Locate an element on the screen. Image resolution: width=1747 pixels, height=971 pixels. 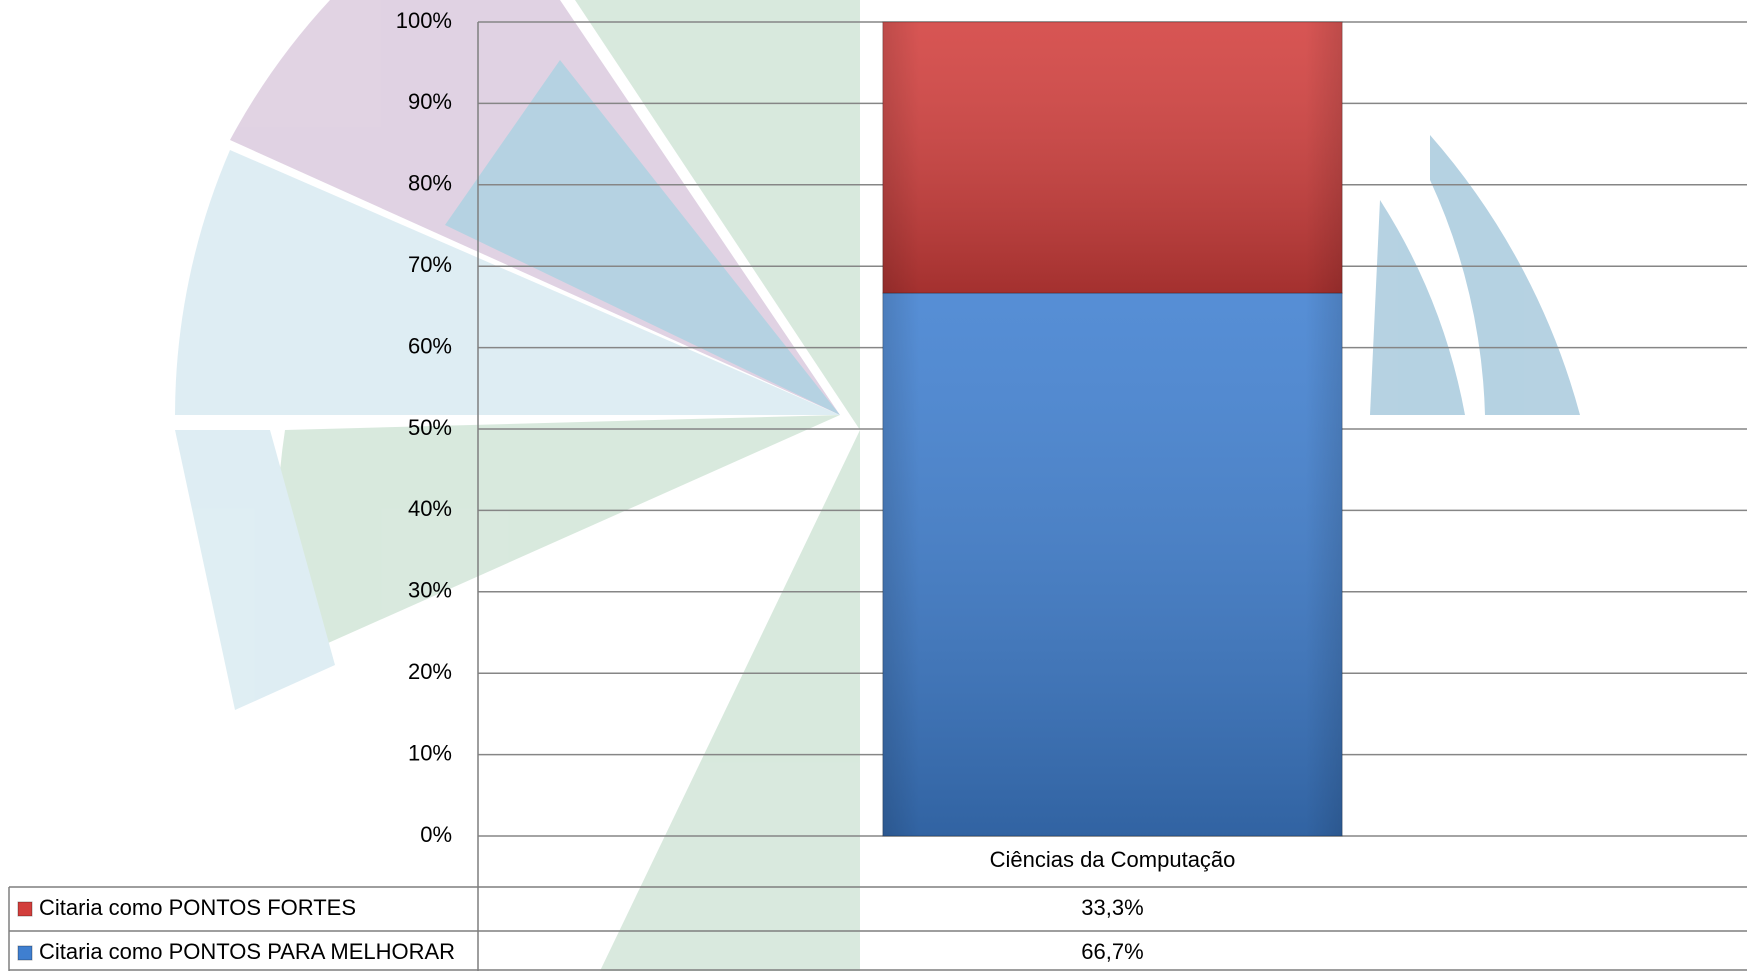
x-tick-label: Ciências da Computação is located at coordinates (1113, 859).